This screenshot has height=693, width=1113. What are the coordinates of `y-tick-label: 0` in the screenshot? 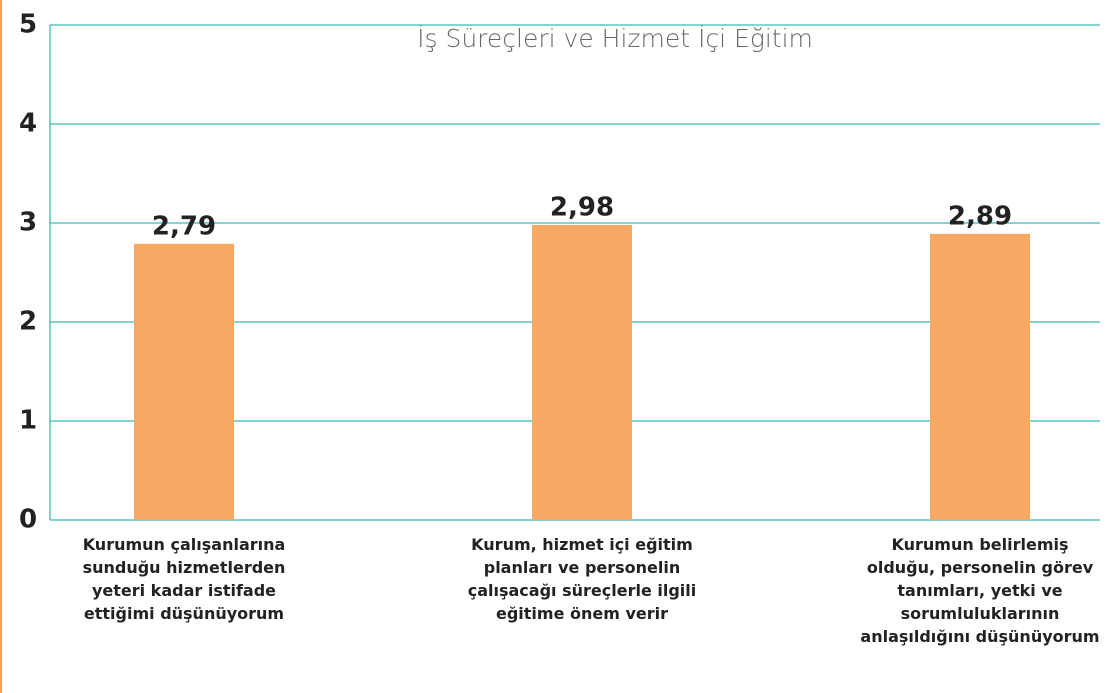 It's located at (28, 520).